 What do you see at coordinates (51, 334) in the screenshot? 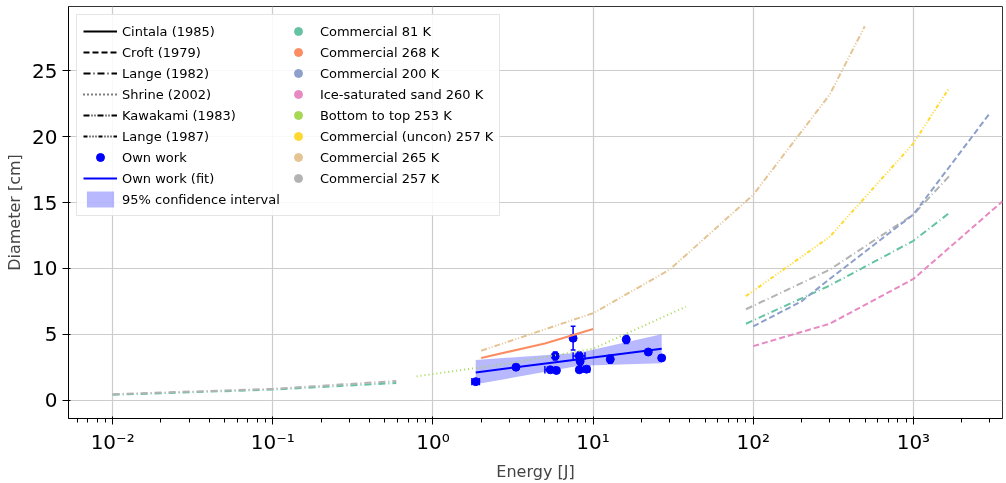
I see `y-tick-label: 5` at bounding box center [51, 334].